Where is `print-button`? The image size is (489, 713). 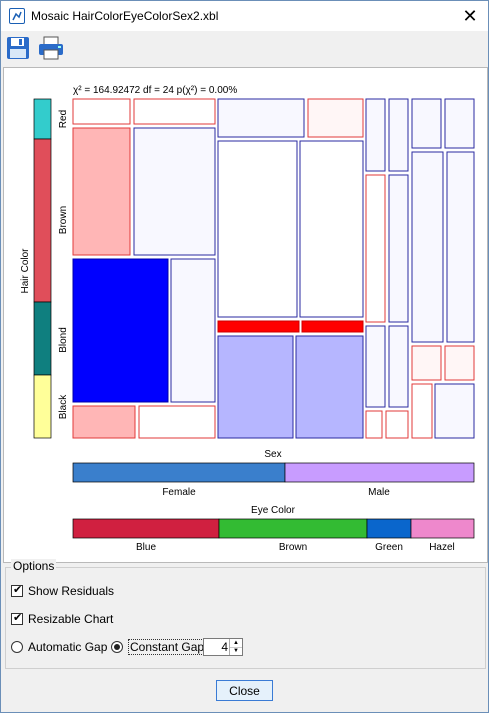 print-button is located at coordinates (52, 49).